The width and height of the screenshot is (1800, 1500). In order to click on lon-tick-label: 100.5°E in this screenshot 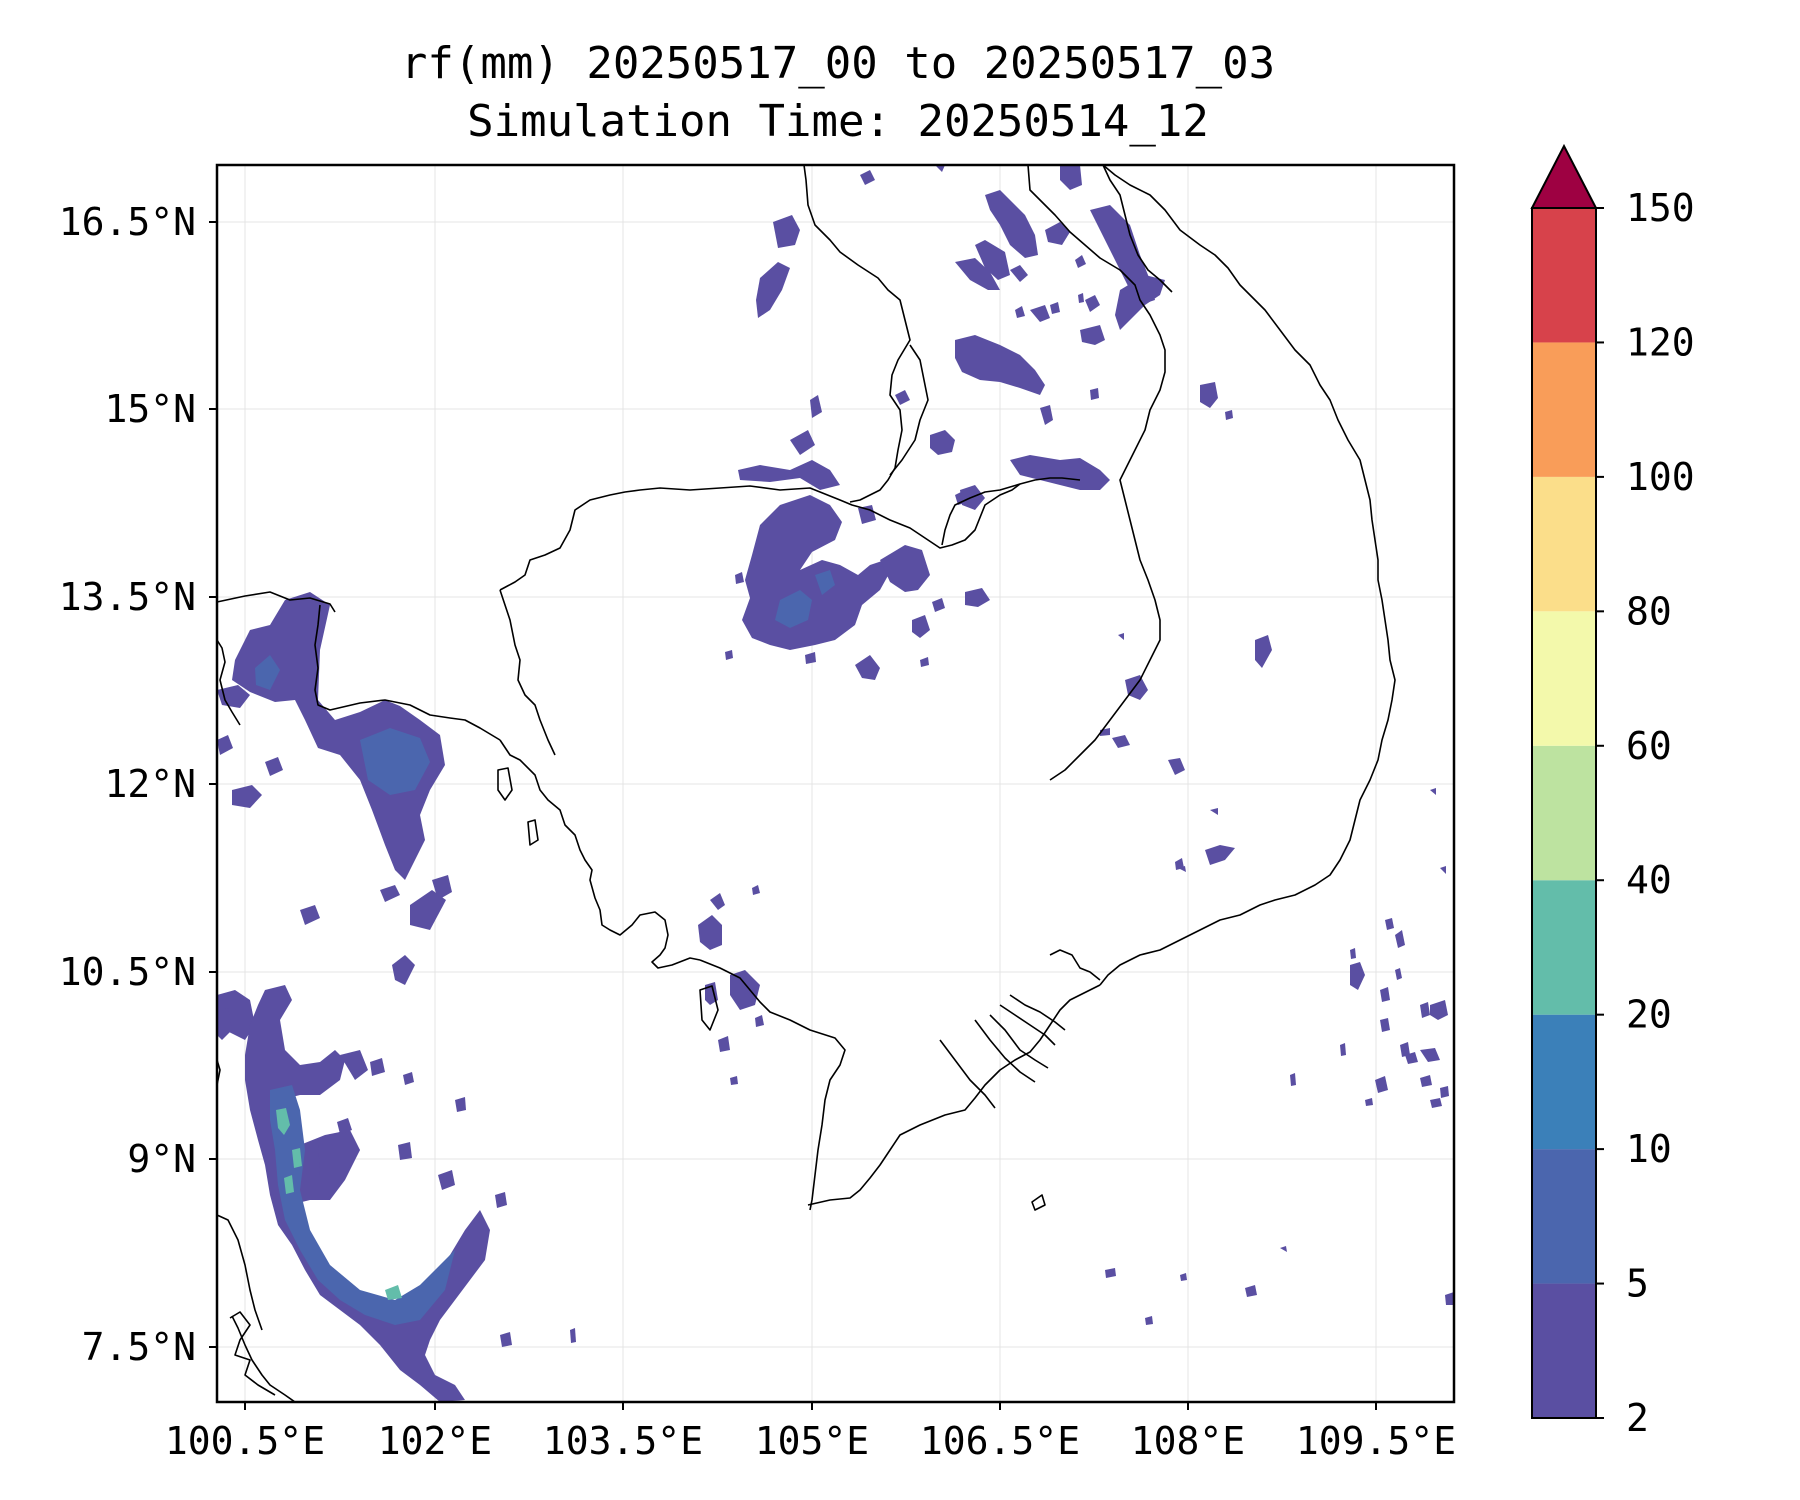, I will do `click(245, 1441)`.